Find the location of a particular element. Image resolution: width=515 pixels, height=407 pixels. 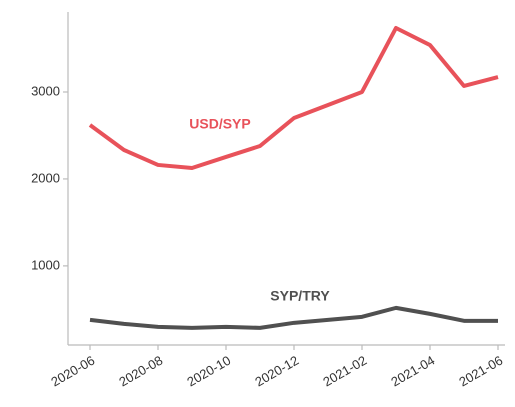

series-label: SYP/TRY is located at coordinates (300, 296).